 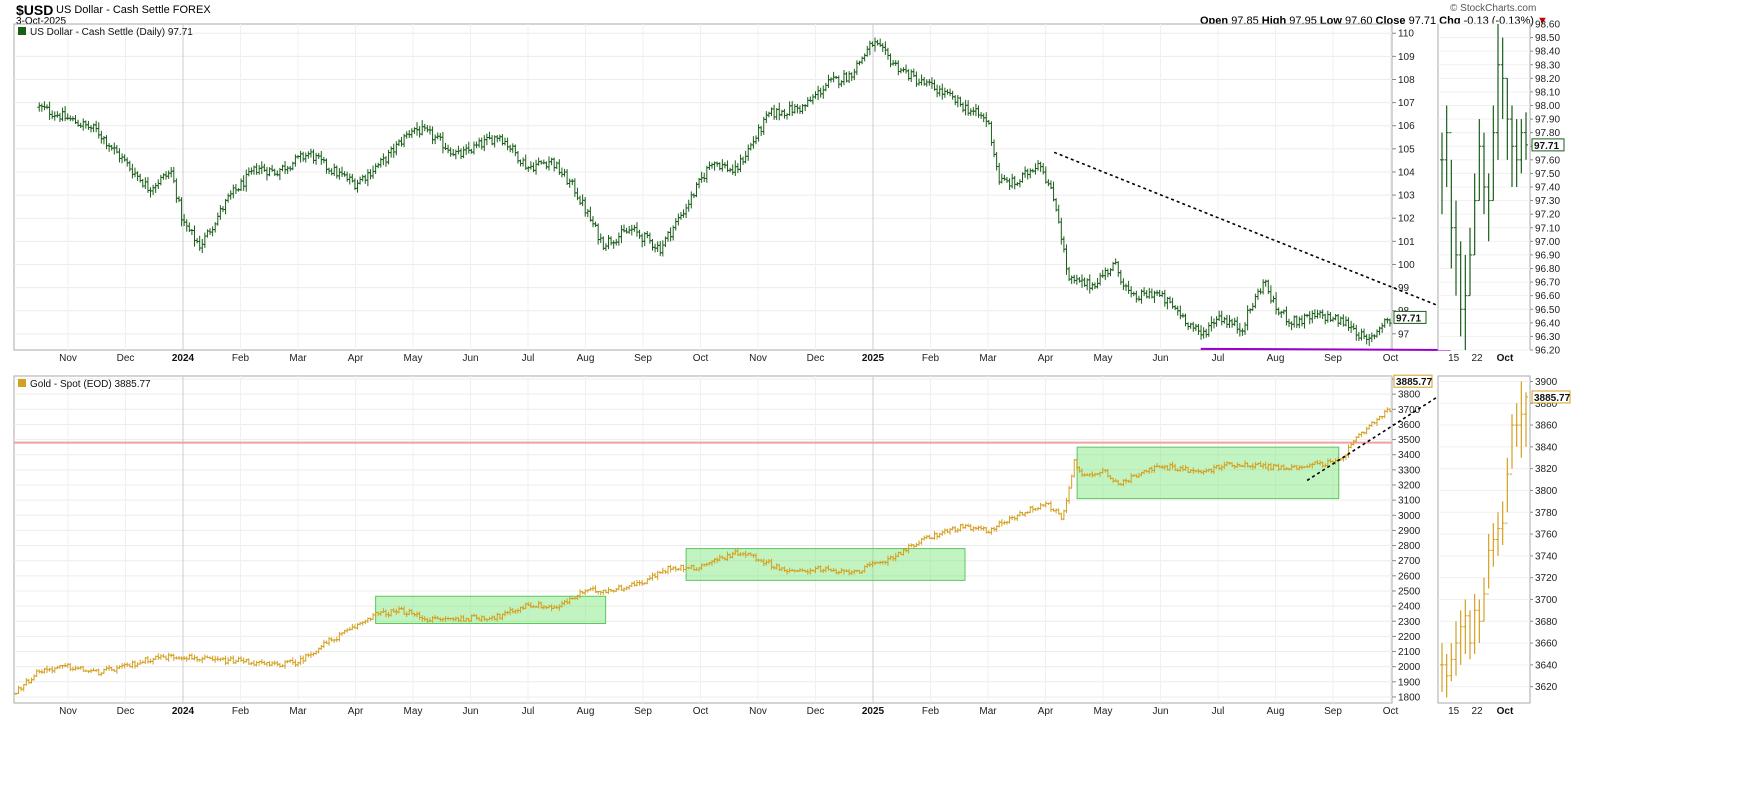 I want to click on gold-consolidation-box, so click(x=491, y=610).